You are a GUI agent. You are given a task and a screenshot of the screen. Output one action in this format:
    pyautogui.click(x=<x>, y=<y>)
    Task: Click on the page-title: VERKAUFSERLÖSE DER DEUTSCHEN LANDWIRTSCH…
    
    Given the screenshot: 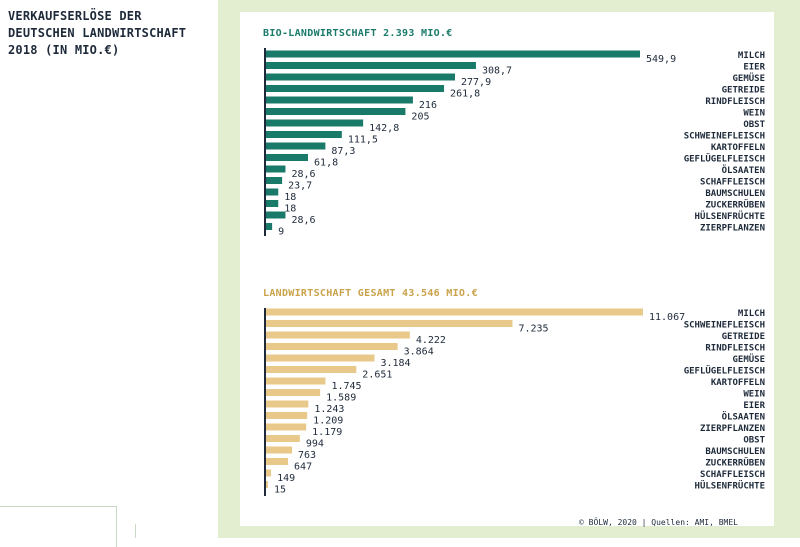 What is the action you would take?
    pyautogui.click(x=97, y=33)
    